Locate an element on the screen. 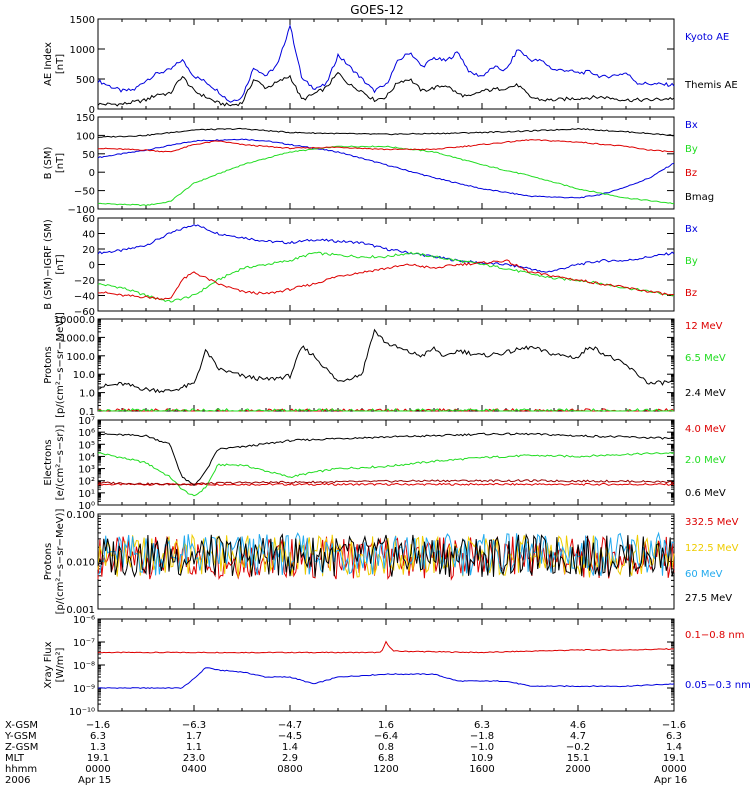  protons-low-legend-label: 6.5 MeV is located at coordinates (705, 358).